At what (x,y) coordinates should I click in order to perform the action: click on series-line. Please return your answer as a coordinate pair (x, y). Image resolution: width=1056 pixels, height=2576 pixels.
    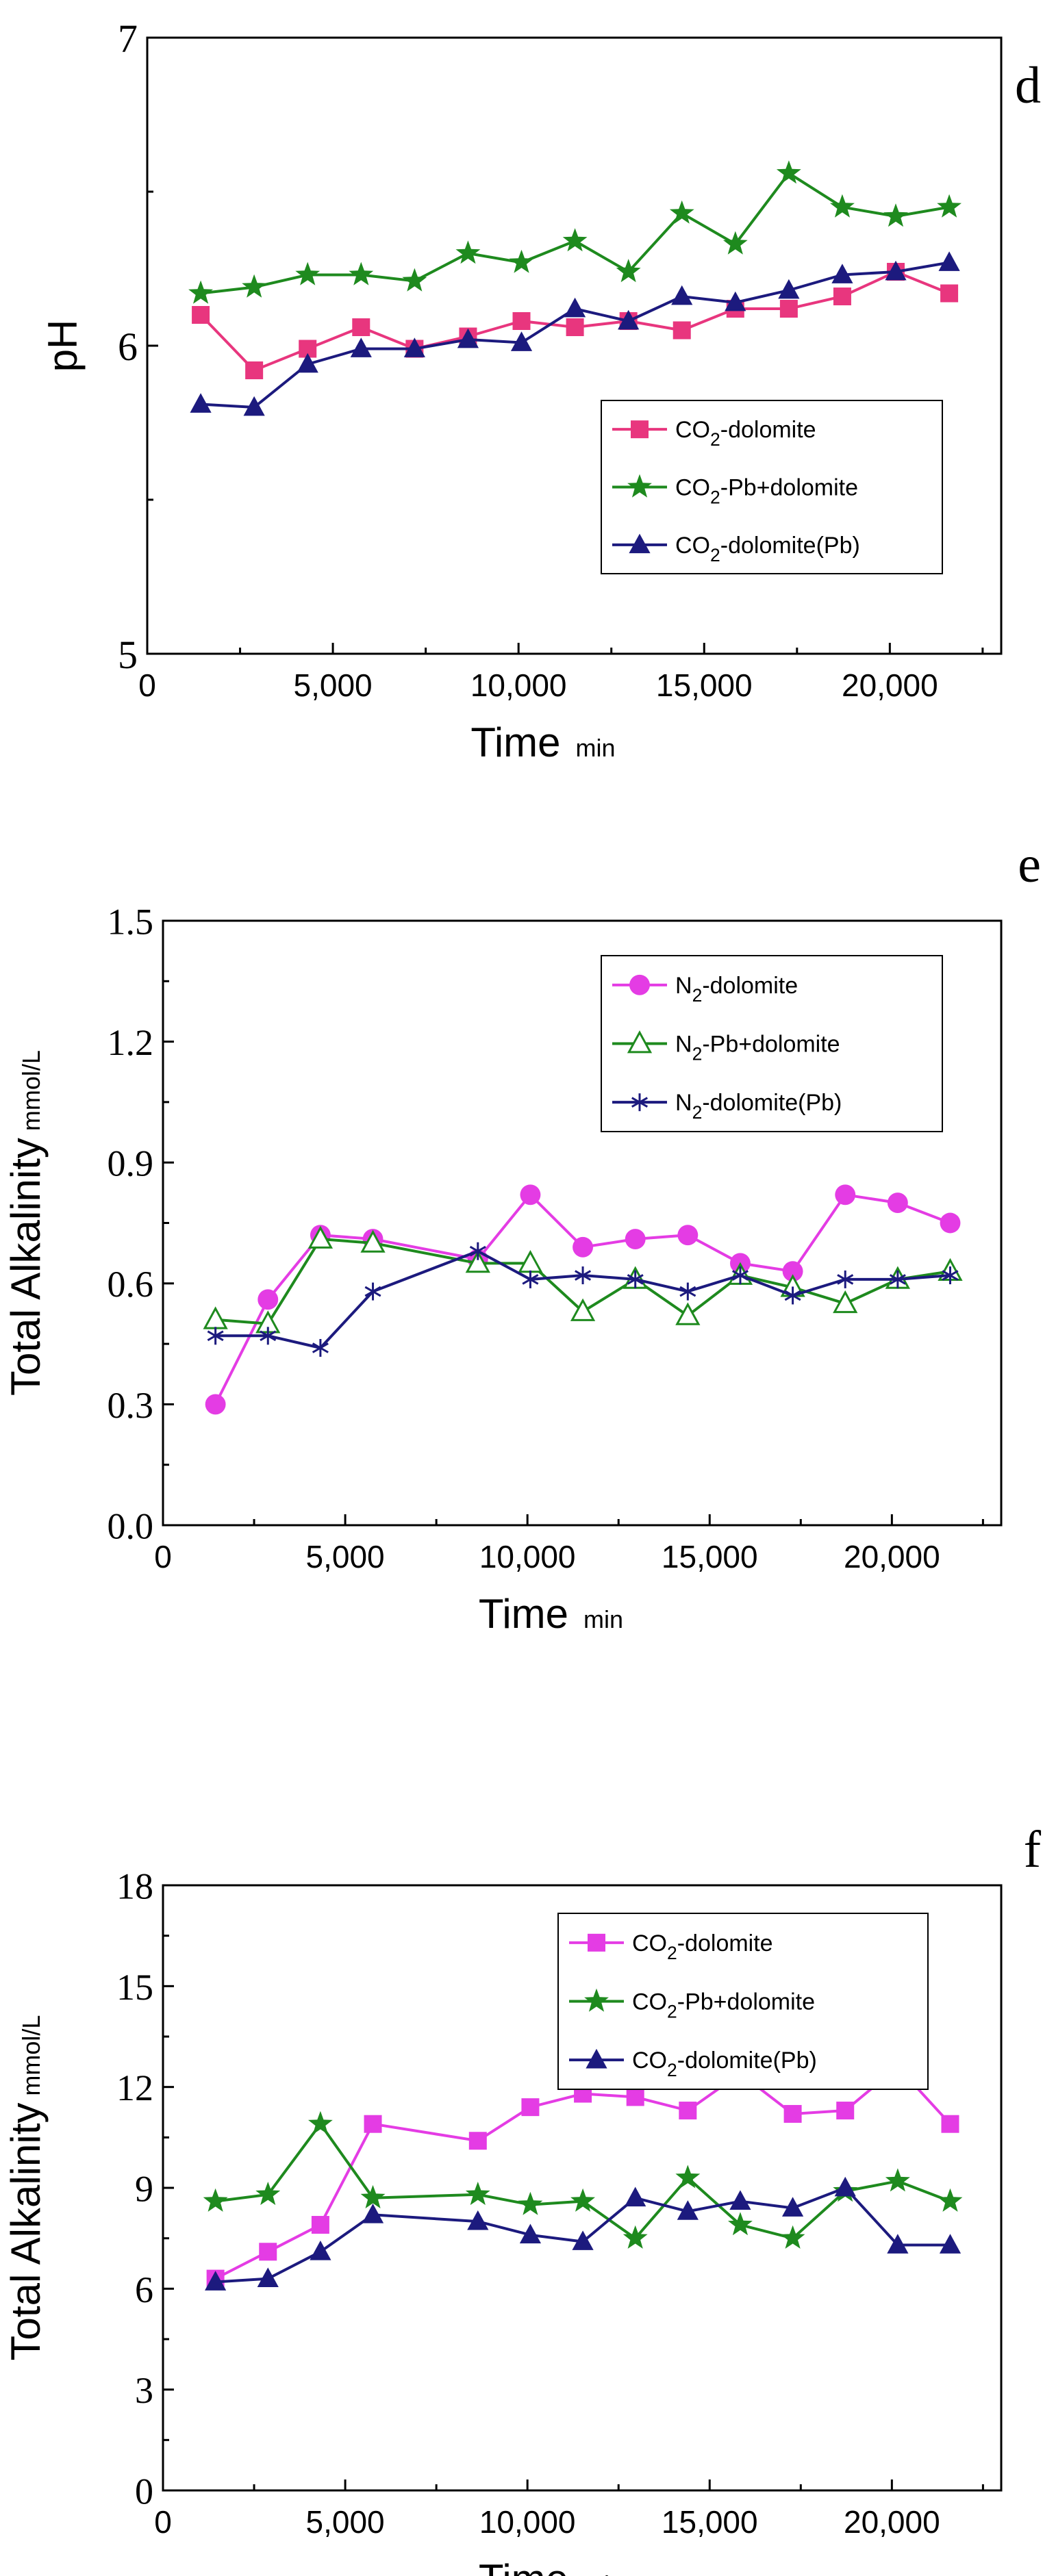
    Looking at the image, I should click on (583, 1281).